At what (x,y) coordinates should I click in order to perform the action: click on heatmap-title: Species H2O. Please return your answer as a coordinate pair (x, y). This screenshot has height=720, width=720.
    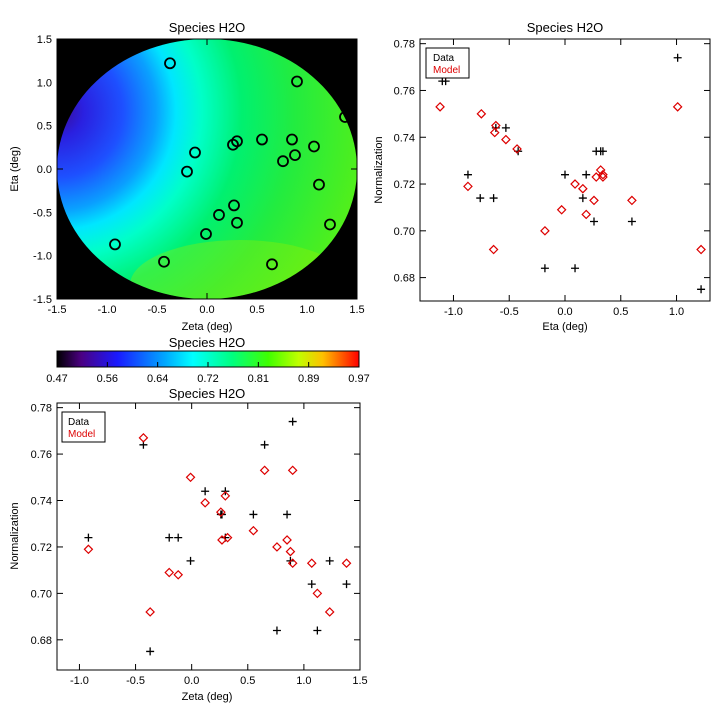
    Looking at the image, I should click on (207, 27).